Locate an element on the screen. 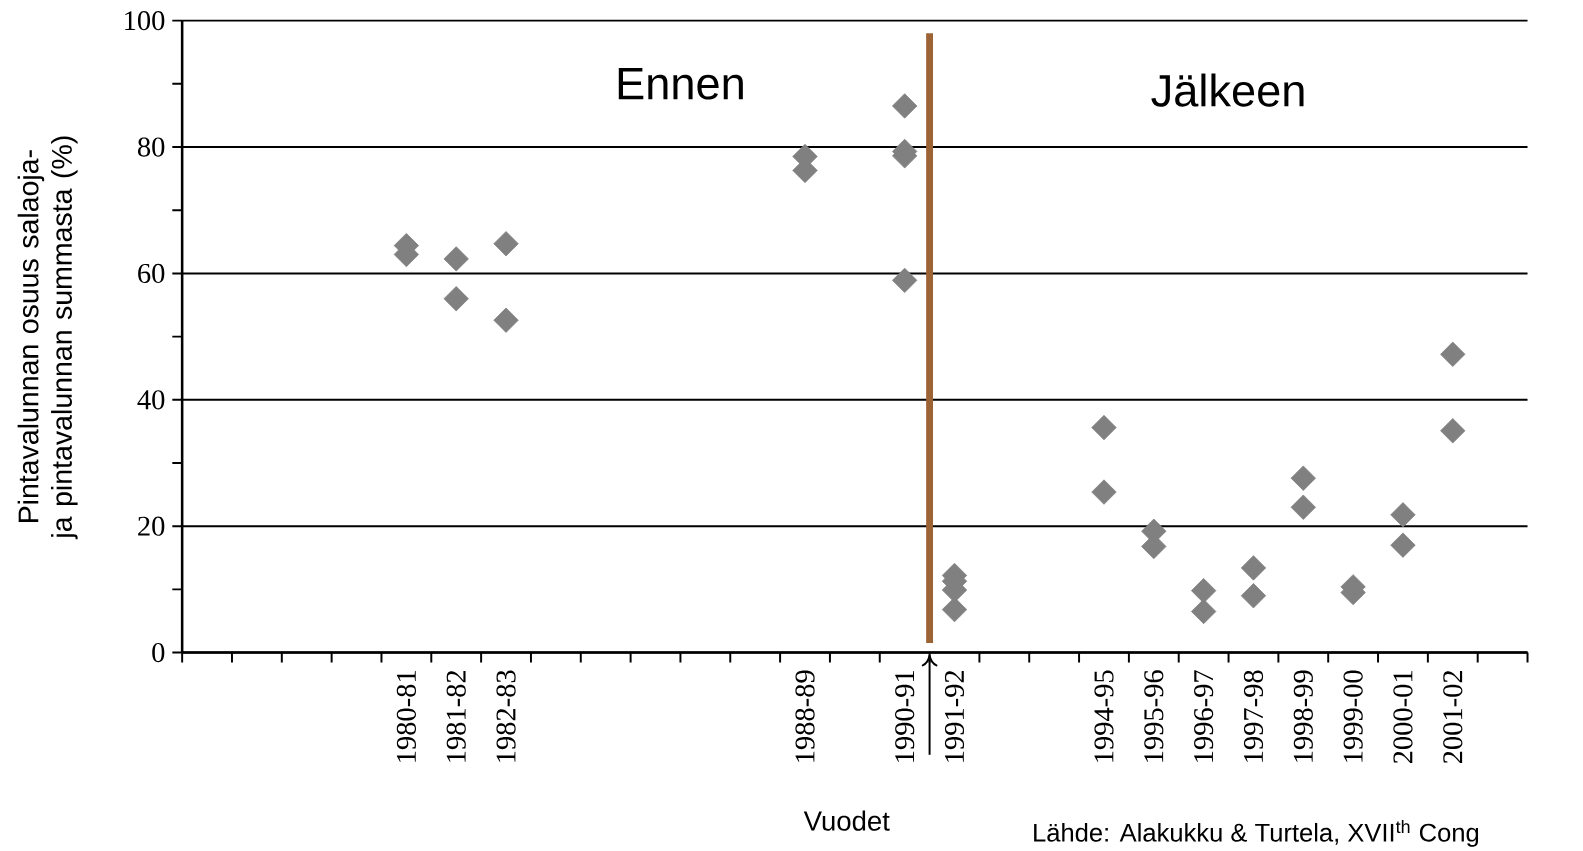 The image size is (1583, 851). x-tick-label: 1995-96 is located at coordinates (1154, 716).